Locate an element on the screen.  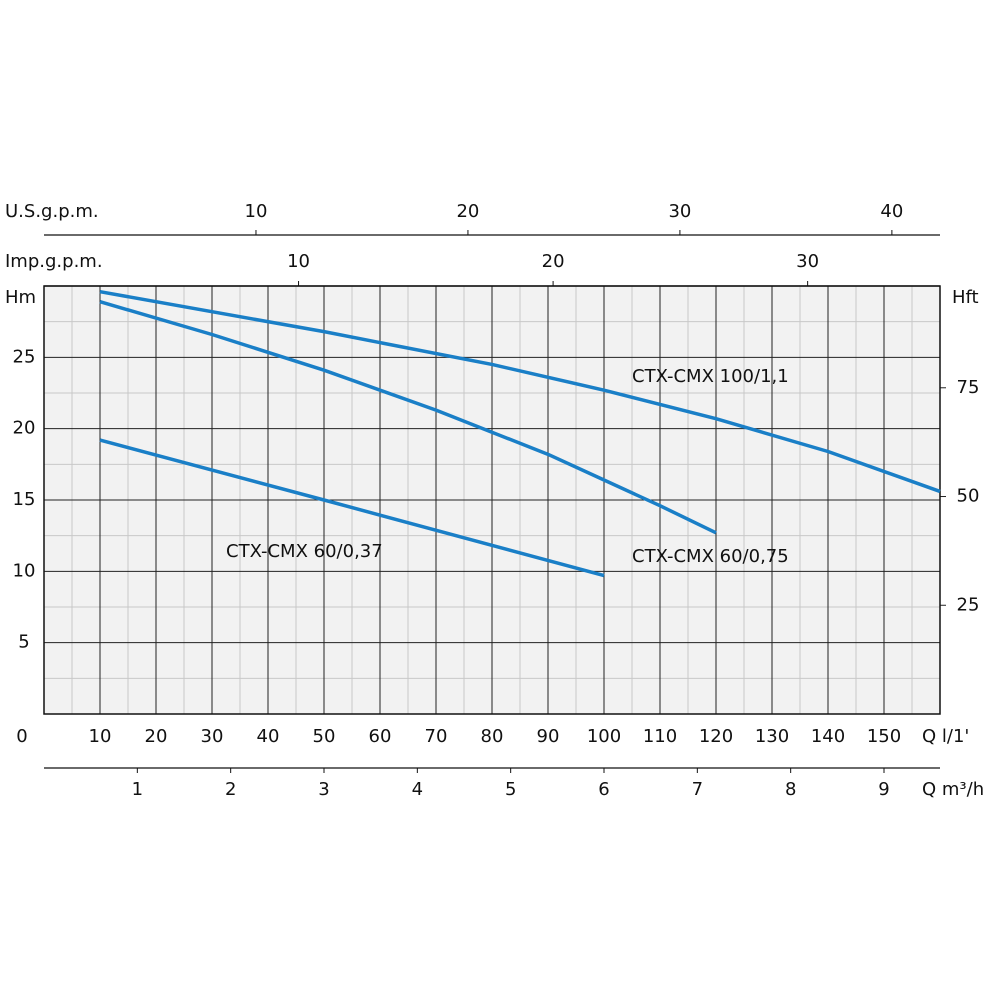
x-tick-label: 10 is located at coordinates (100, 736).